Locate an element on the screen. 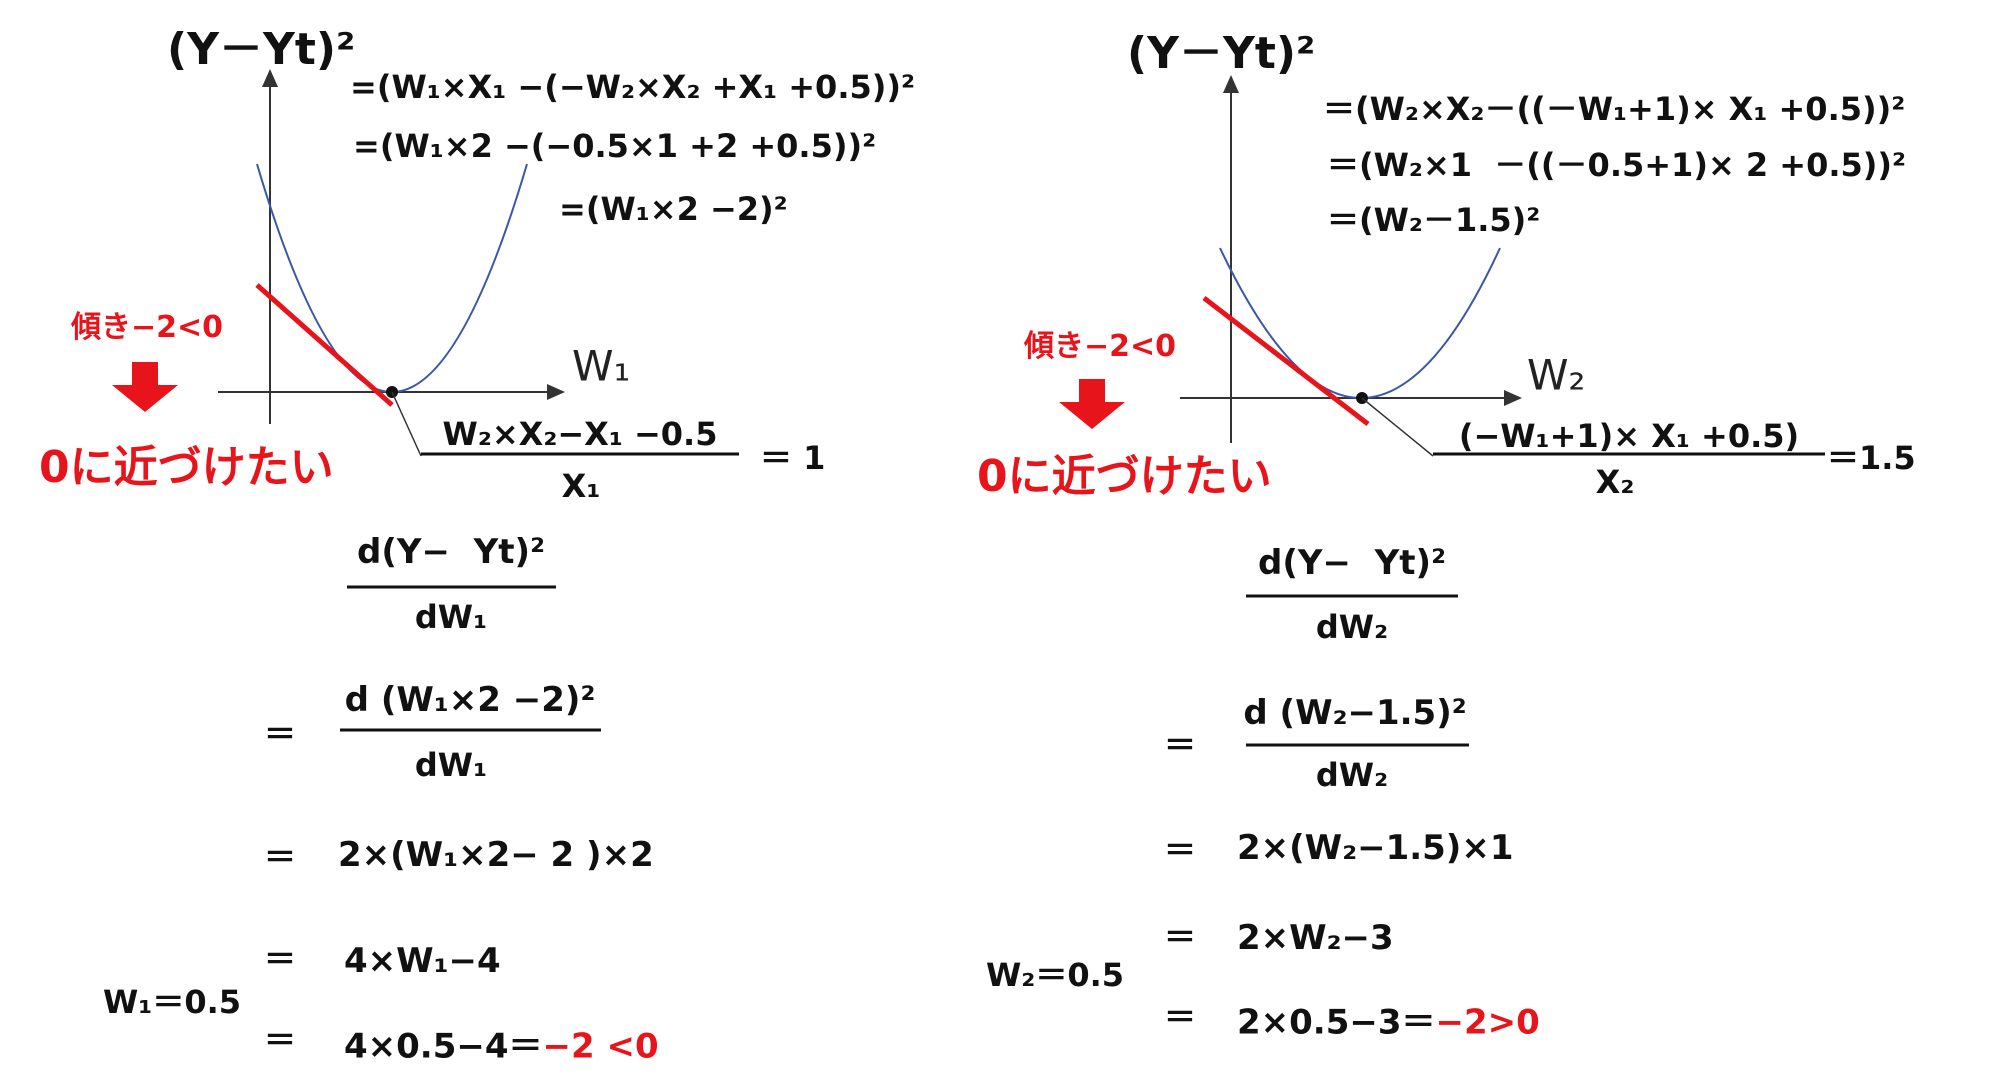 Image resolution: width=2005 pixels, height=1085 pixels. step: 4×W₁−4 is located at coordinates (422, 961).